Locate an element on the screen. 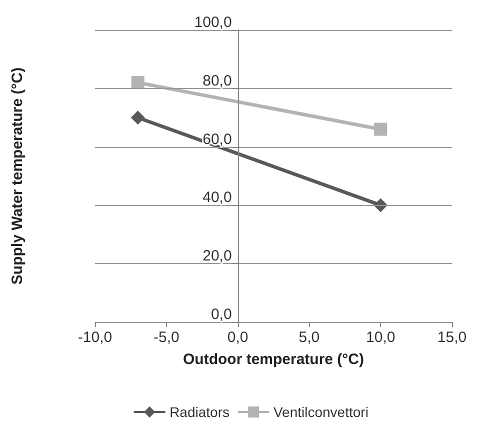 This screenshot has height=432, width=502. x-tick-label: -10,0 is located at coordinates (95, 337).